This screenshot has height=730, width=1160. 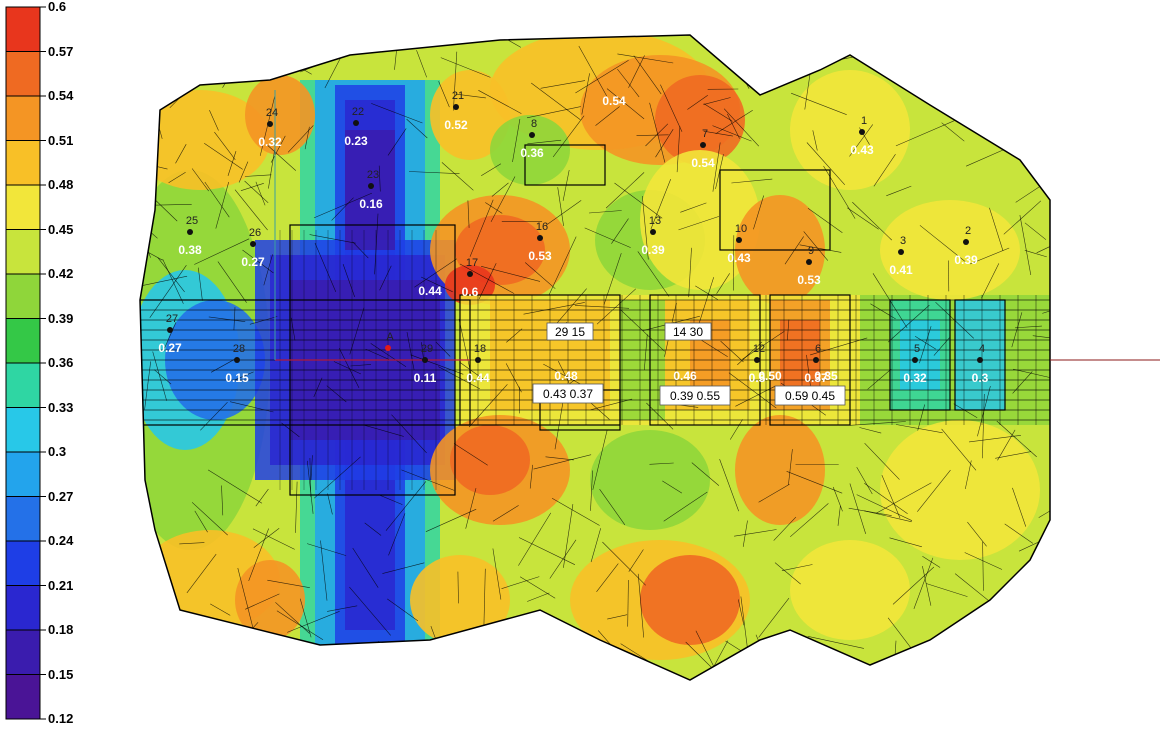 I want to click on point-id: 6, so click(x=818, y=349).